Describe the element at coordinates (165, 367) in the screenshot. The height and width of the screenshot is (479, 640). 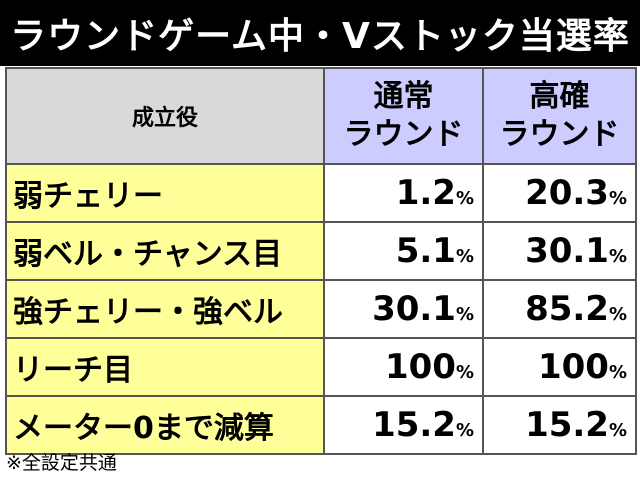
I see `role-label: リーチ目` at that location.